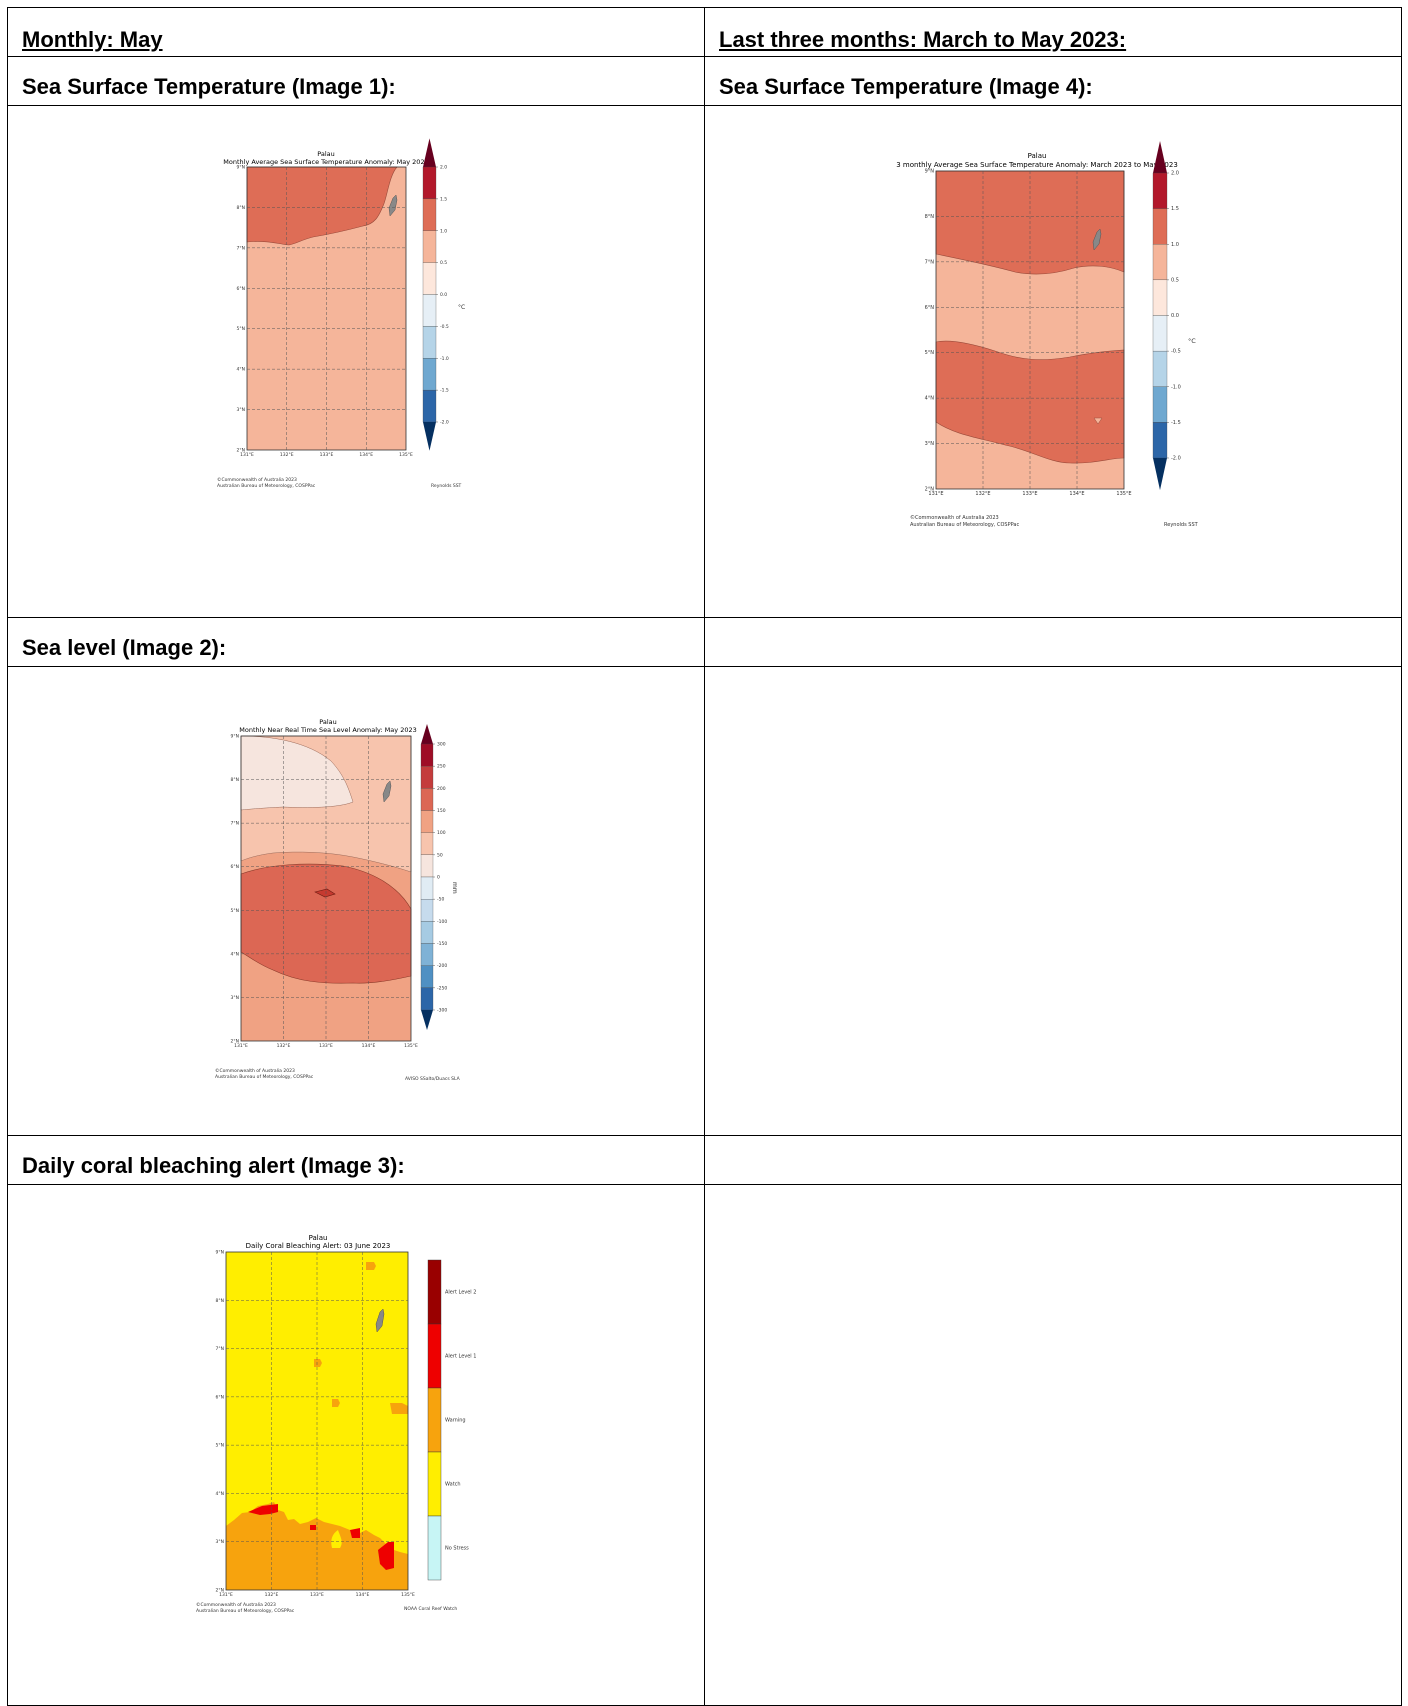 The image size is (1408, 1706). What do you see at coordinates (220, 1542) in the screenshot?
I see `fig3-lat-label: 3°N` at bounding box center [220, 1542].